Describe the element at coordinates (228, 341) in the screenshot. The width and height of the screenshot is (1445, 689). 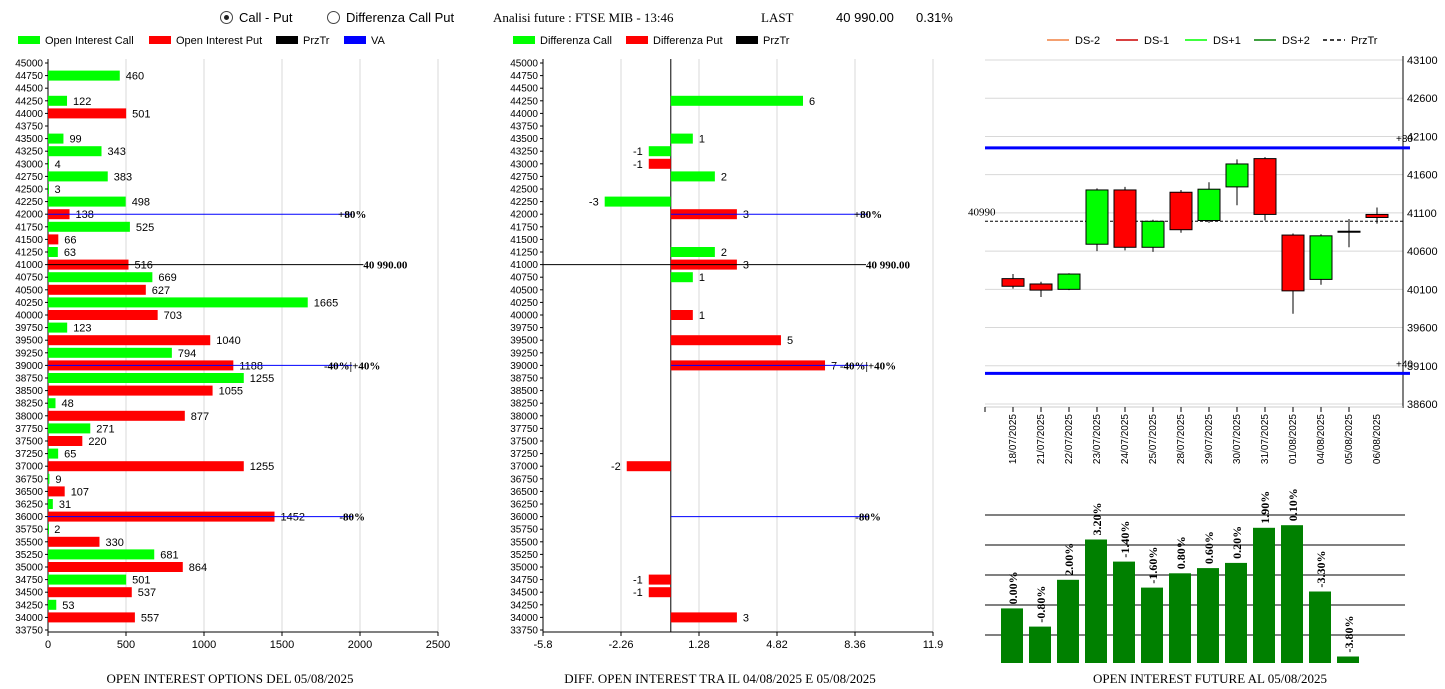
I see `bar-value-label: 1040` at that location.